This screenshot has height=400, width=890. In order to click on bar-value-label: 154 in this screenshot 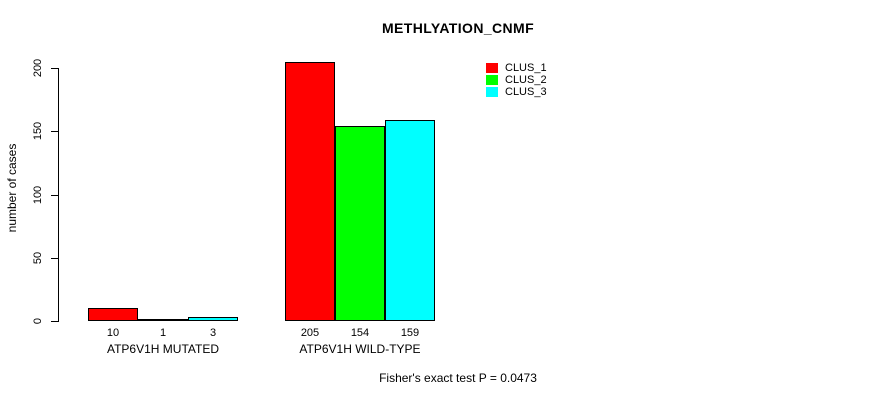, I will do `click(360, 333)`.